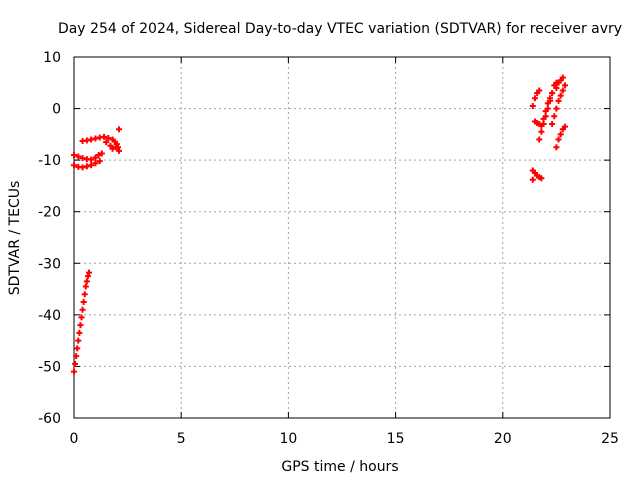 The height and width of the screenshot is (480, 640). I want to click on y-tick-label: -30, so click(49, 264).